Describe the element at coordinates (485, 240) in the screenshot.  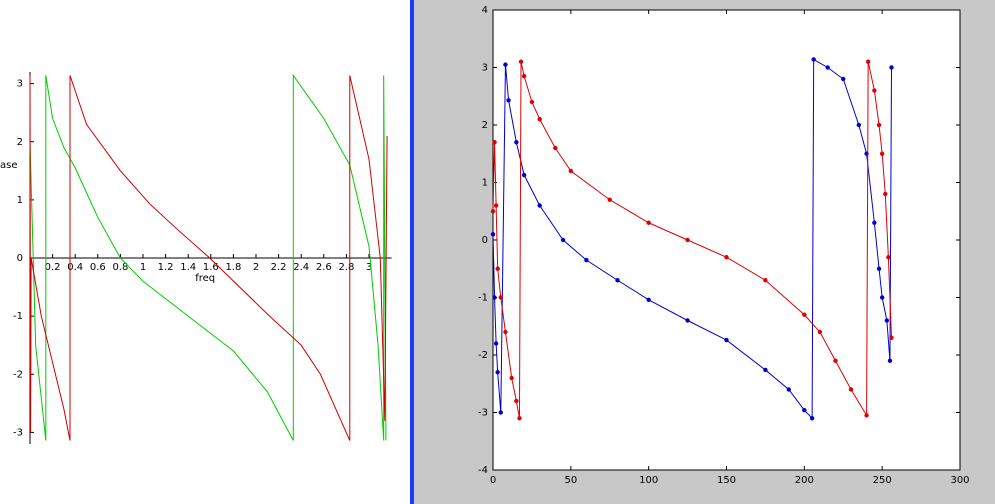
I see `y-tick-label: 0` at that location.